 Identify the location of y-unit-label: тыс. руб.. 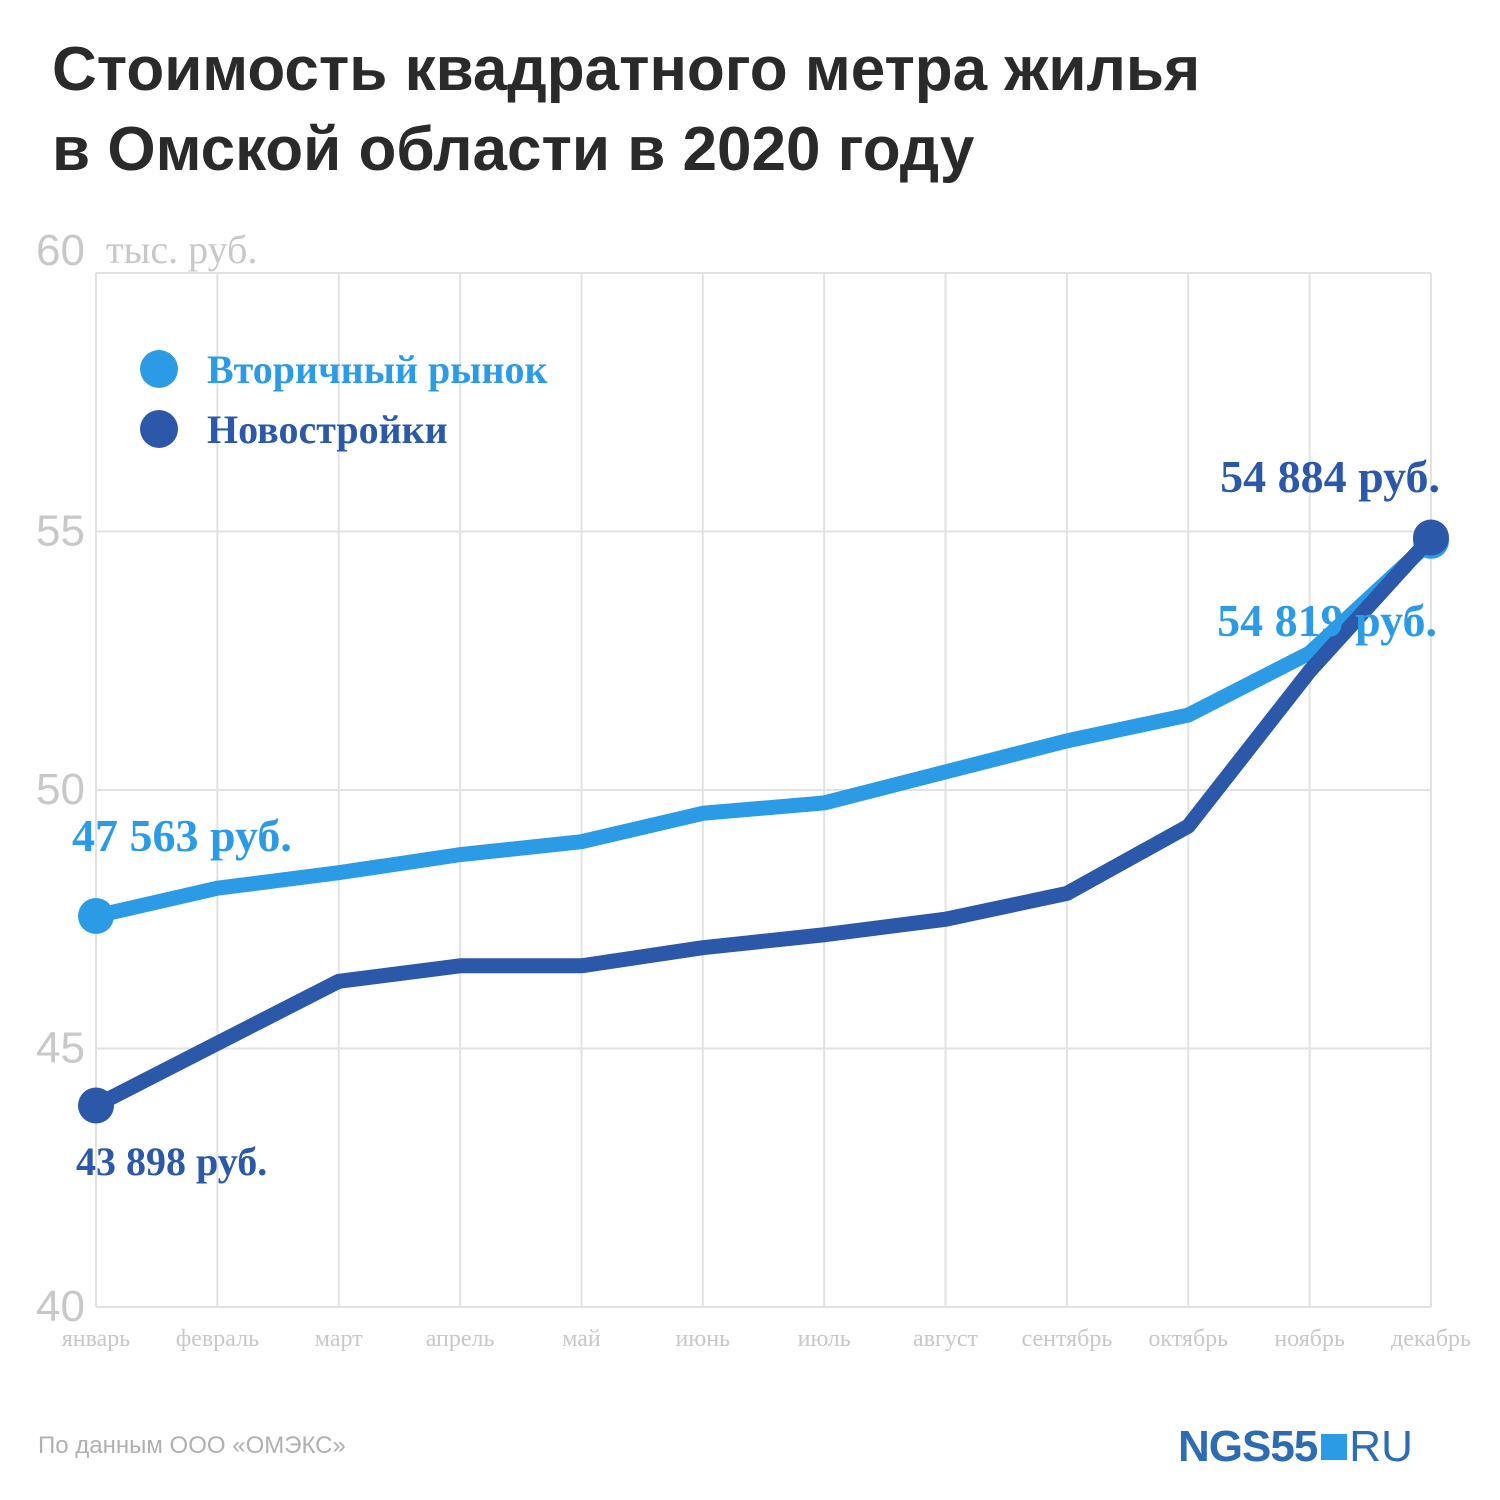
(181, 249).